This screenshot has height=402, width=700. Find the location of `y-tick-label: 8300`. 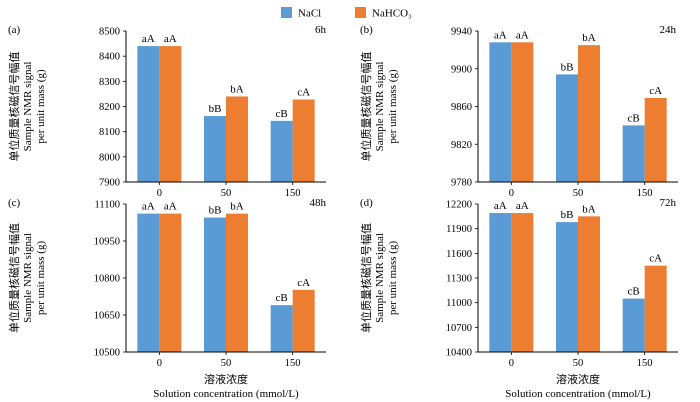

y-tick-label: 8300 is located at coordinates (109, 82).